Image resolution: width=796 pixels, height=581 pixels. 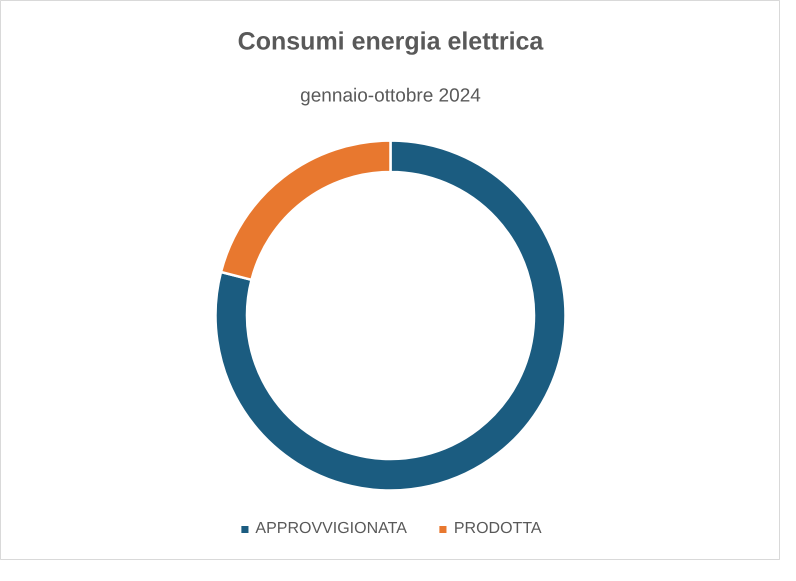 I want to click on chart-subtitle: gennaio-ottobre 2024, so click(x=391, y=96).